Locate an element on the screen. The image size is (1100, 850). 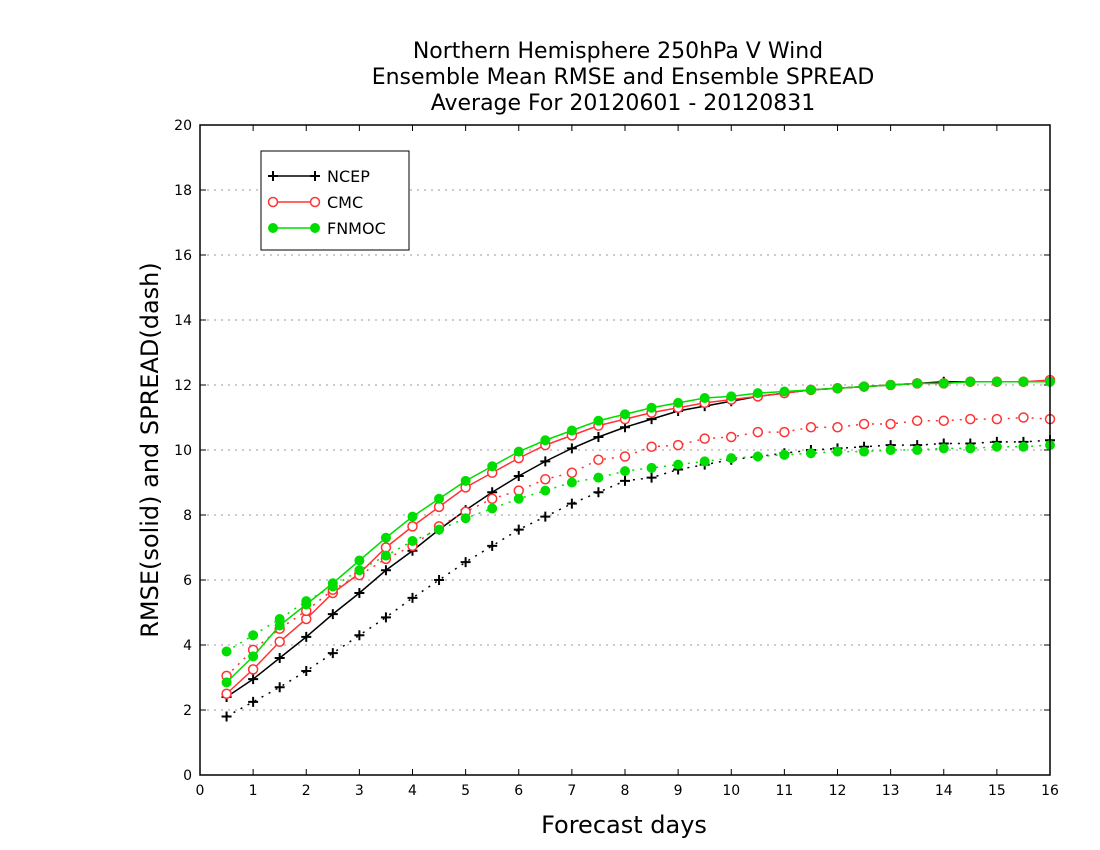
x-tick-label: 1 is located at coordinates (253, 791).